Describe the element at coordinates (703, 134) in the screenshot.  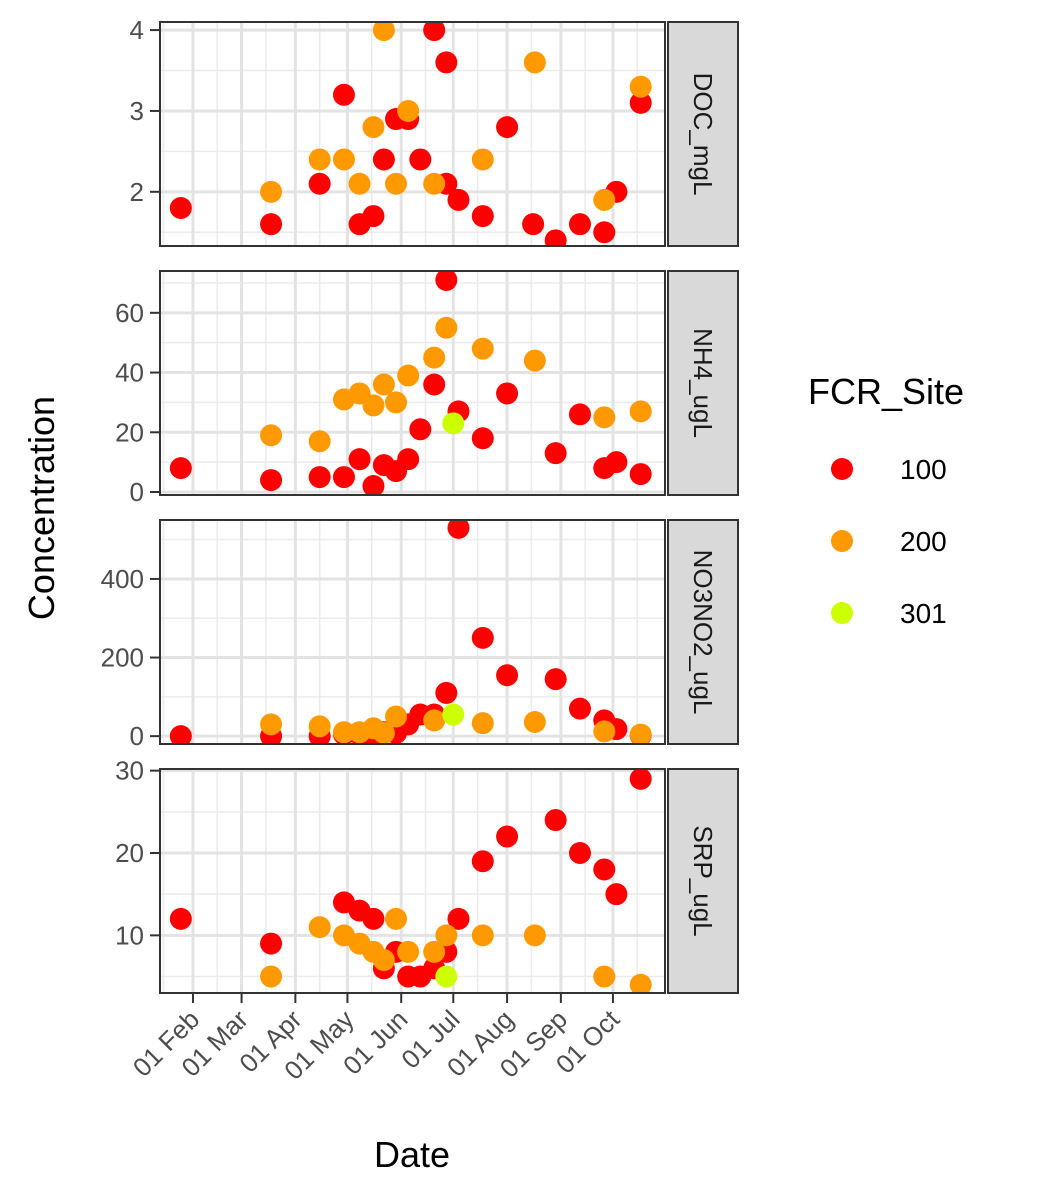
I see `facet-strip-label: DOC_mgL` at that location.